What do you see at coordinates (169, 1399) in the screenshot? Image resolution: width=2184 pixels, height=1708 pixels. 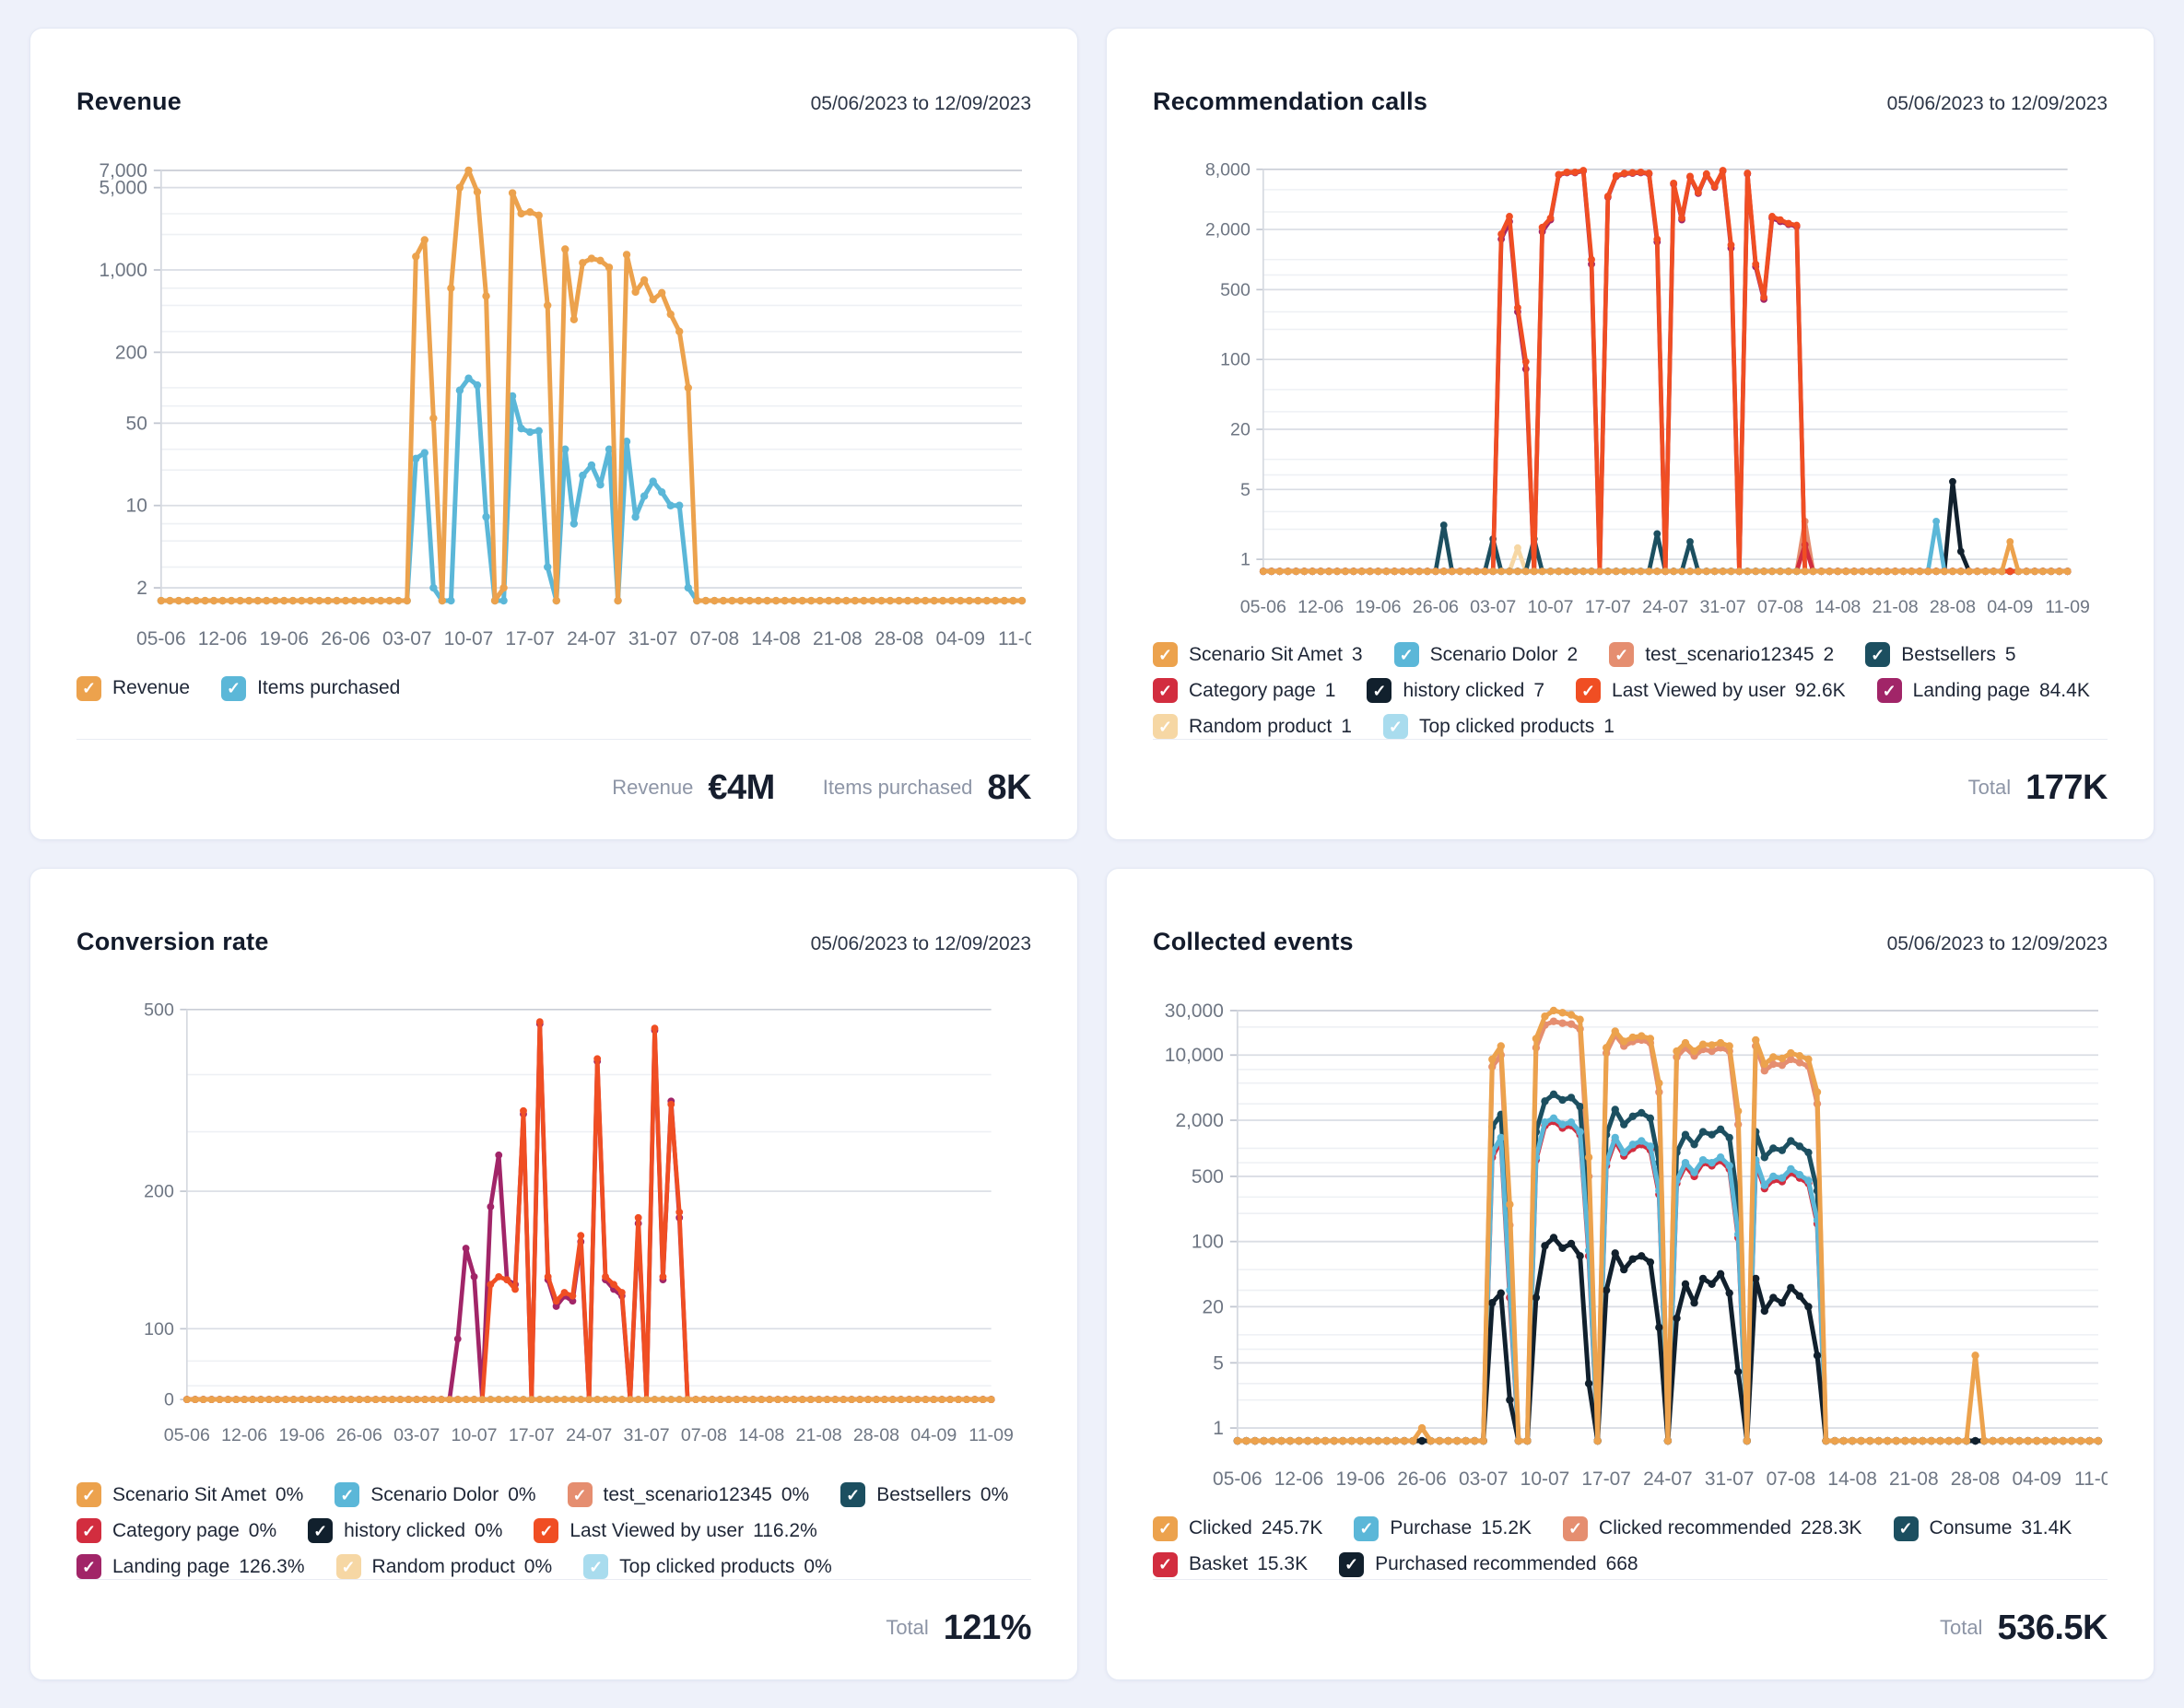 I see `y-tick-label: 0` at bounding box center [169, 1399].